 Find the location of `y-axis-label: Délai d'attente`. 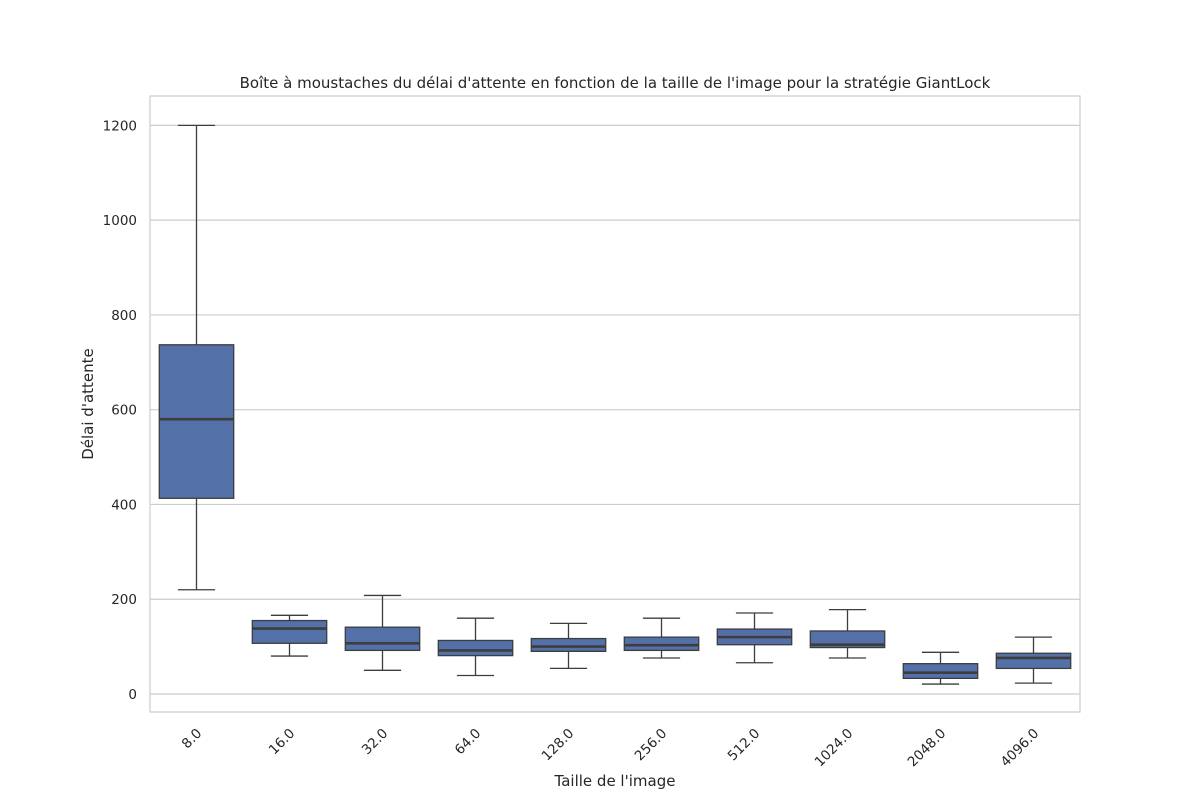

y-axis-label: Délai d'attente is located at coordinates (88, 404).